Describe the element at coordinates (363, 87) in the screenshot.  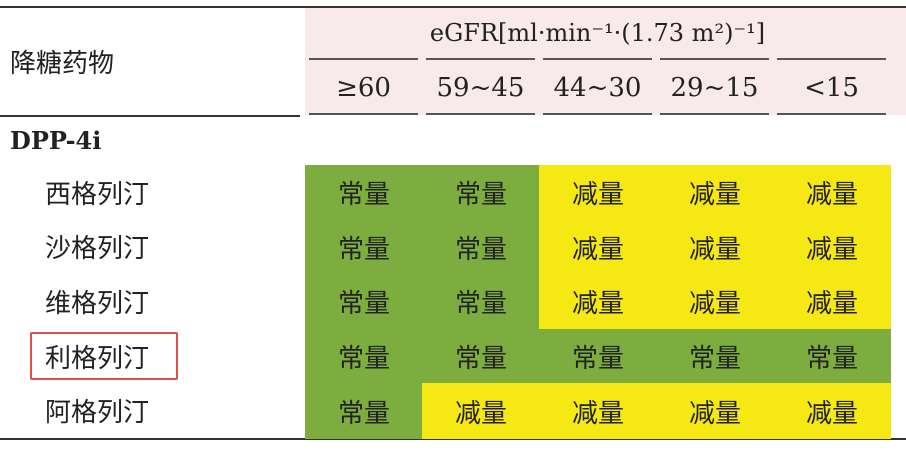
I see `column-header: ≥60` at that location.